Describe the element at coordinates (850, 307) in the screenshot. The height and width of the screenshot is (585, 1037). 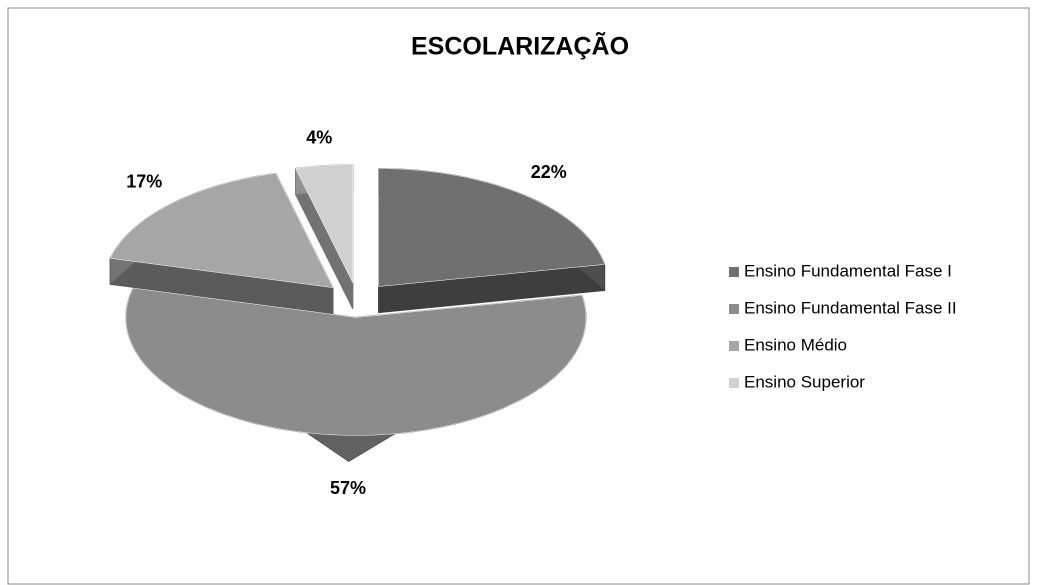
I see `legend-label: Ensino Fundamental Fase II` at that location.